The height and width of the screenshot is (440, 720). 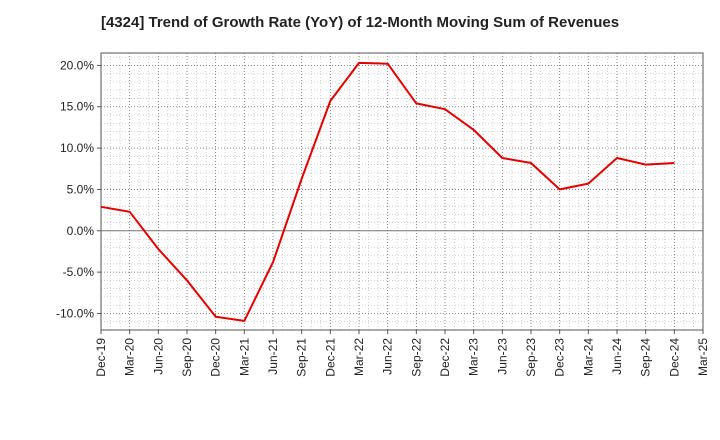 What do you see at coordinates (330, 357) in the screenshot?
I see `x-tick-label: Dec-21` at bounding box center [330, 357].